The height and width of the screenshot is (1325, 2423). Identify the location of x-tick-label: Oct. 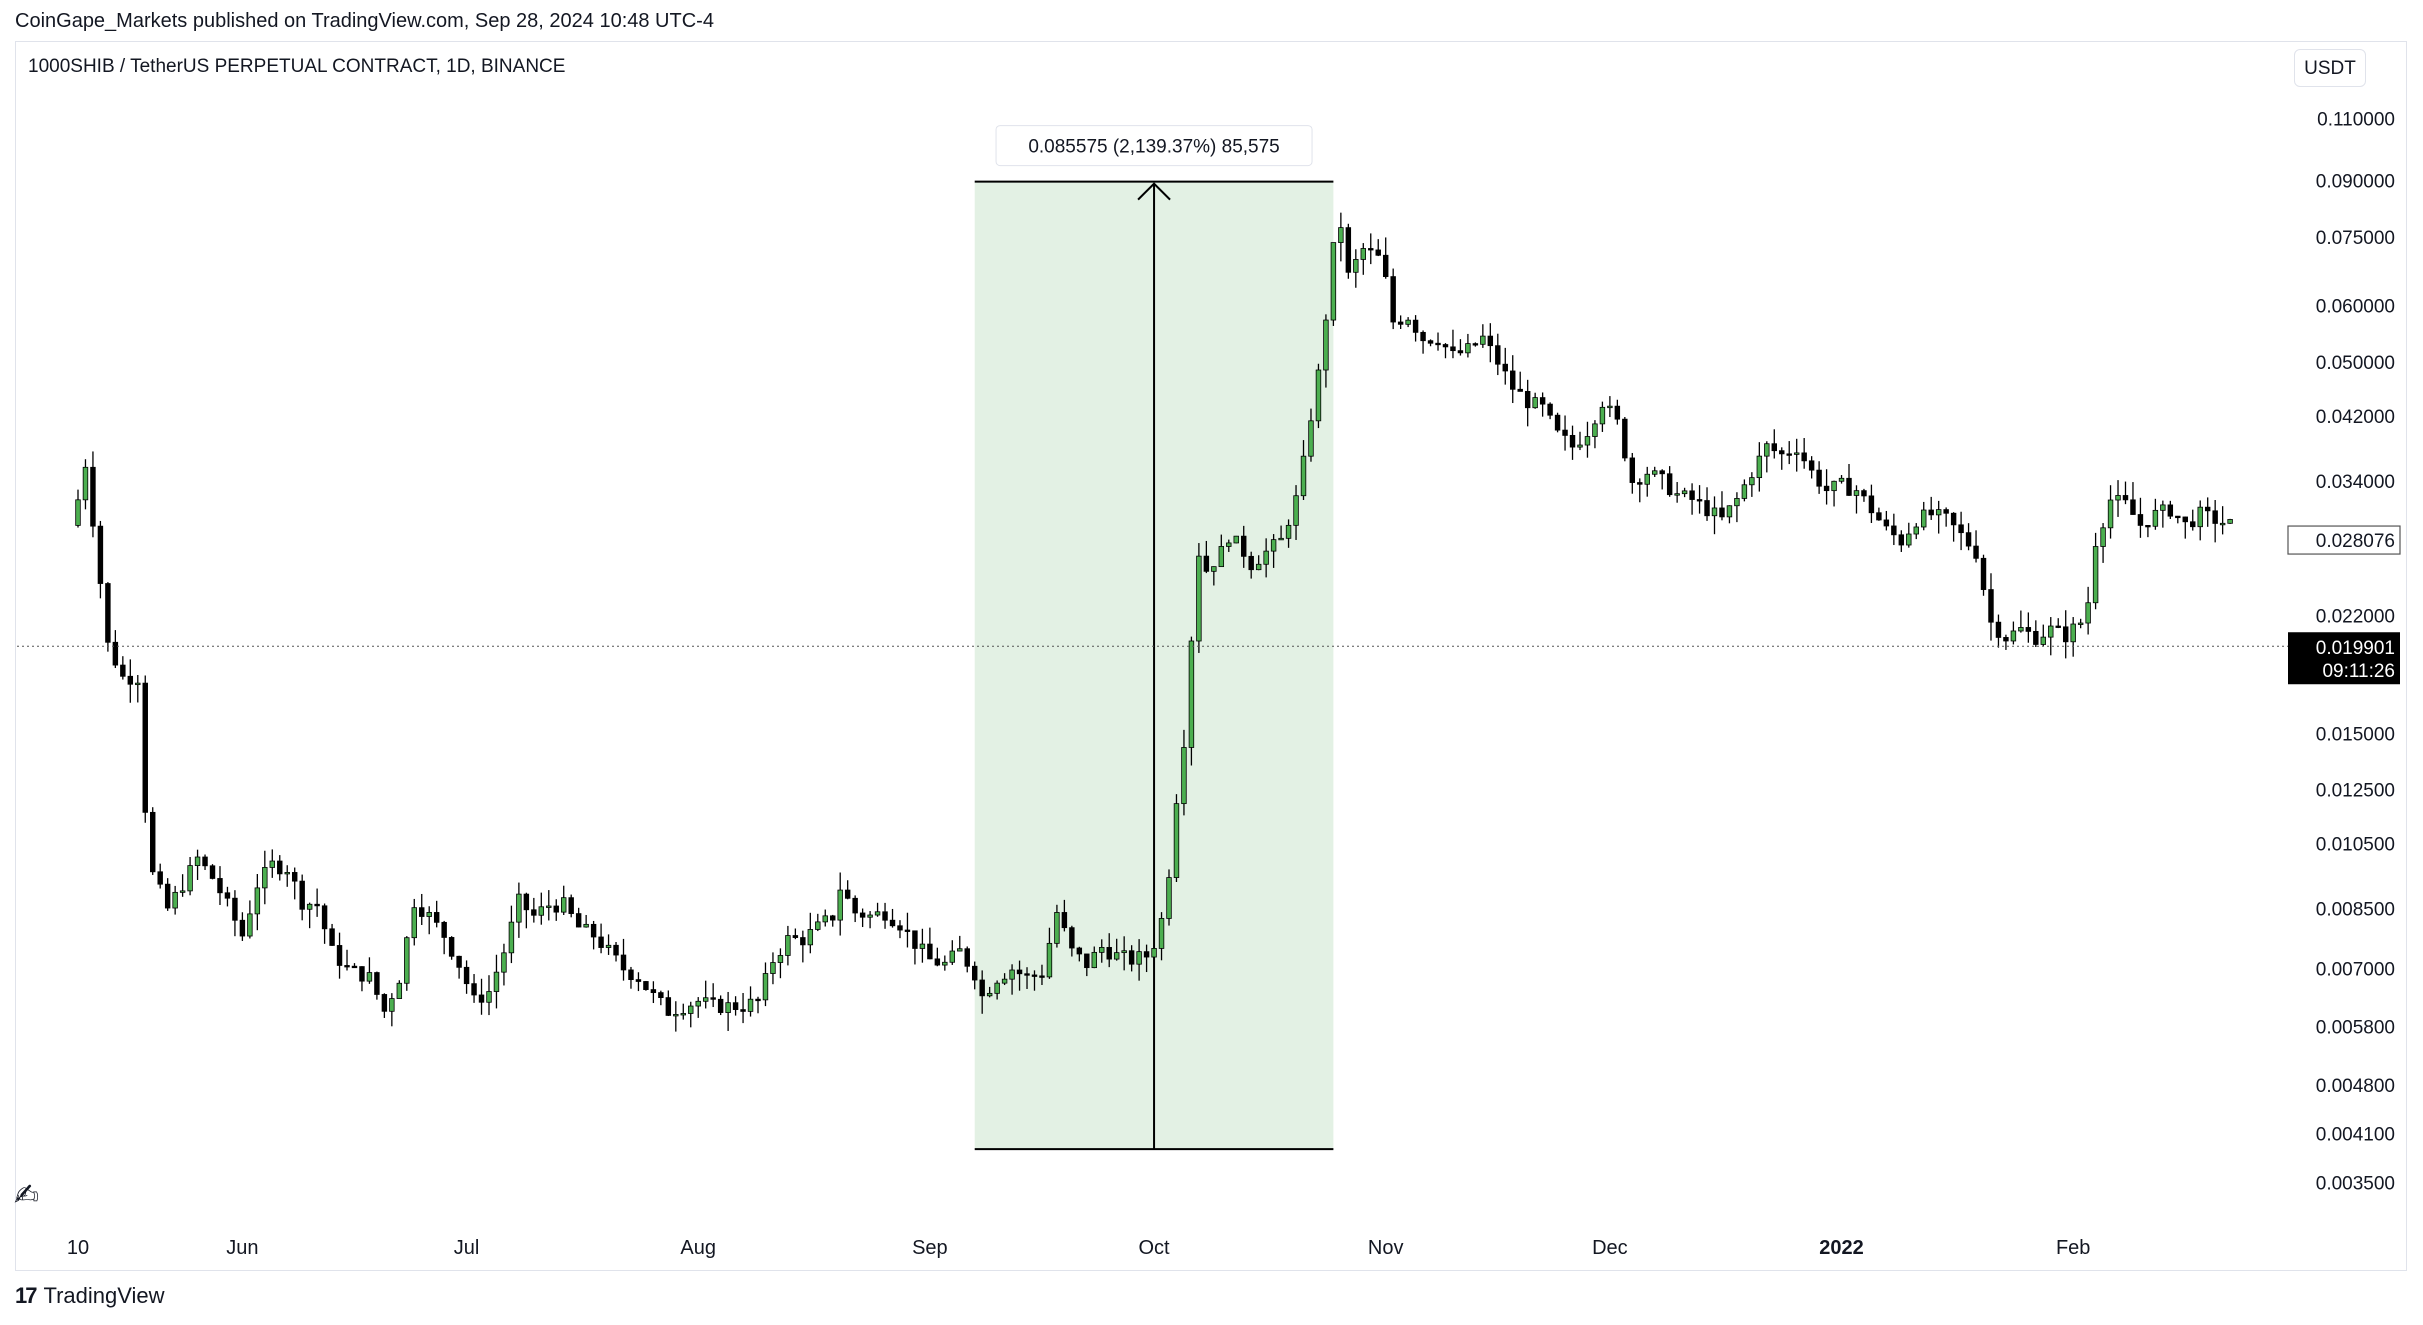
(1154, 1248).